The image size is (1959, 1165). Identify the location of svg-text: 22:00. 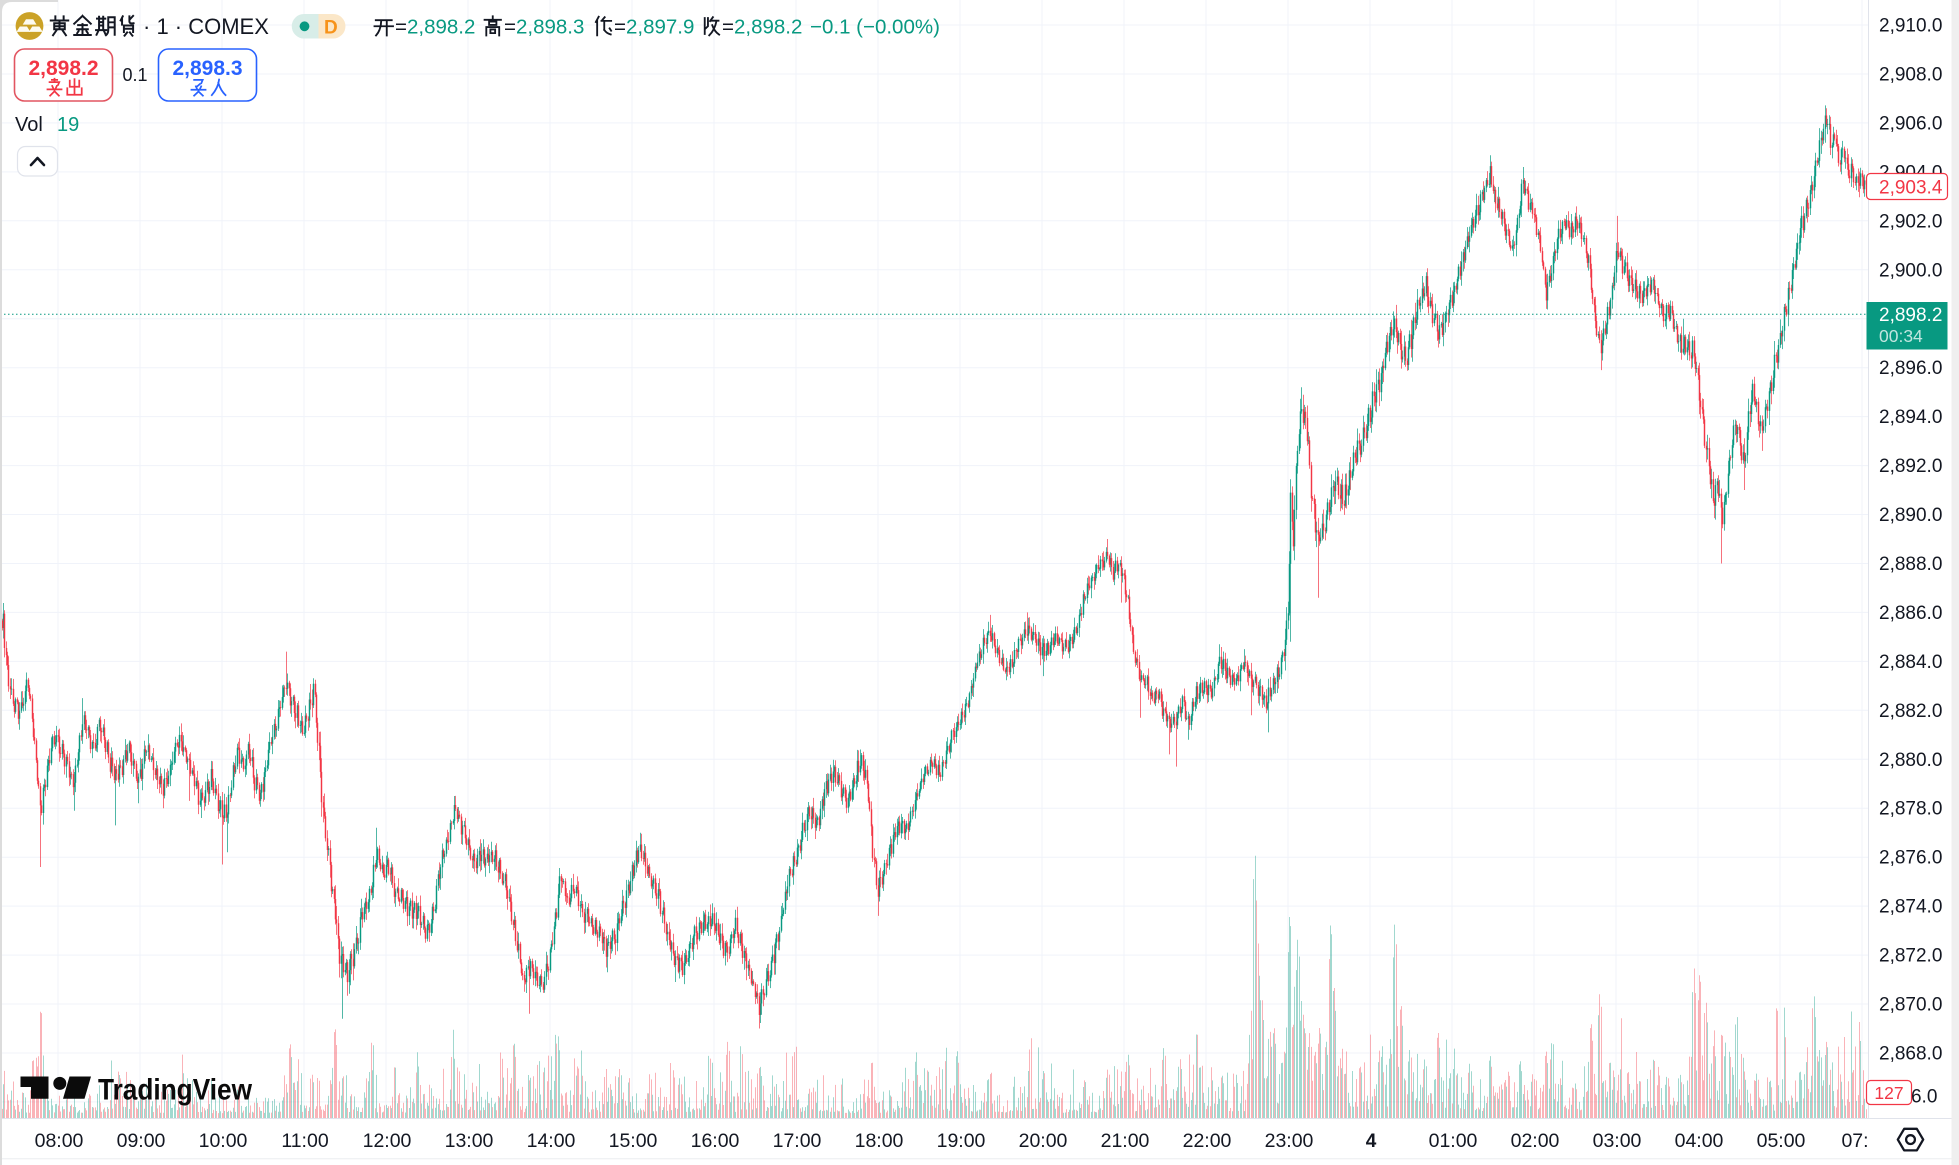
(1207, 1141).